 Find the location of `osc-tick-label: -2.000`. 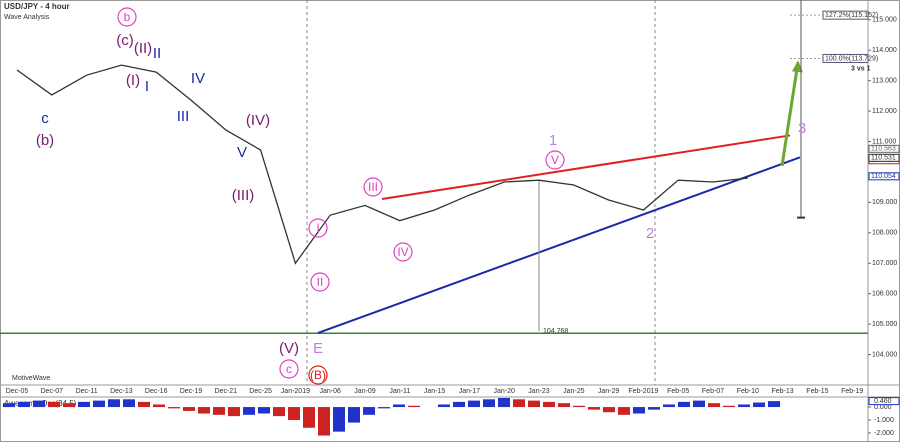

osc-tick-label: -2.000 is located at coordinates (884, 433).